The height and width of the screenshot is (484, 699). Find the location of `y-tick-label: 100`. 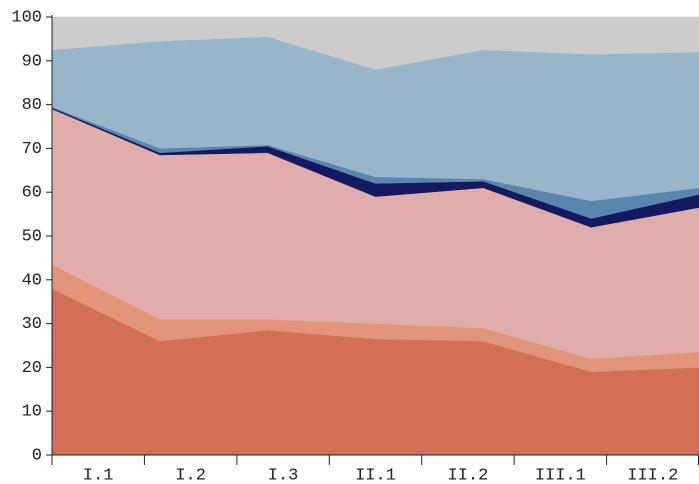

y-tick-label: 100 is located at coordinates (26, 17).